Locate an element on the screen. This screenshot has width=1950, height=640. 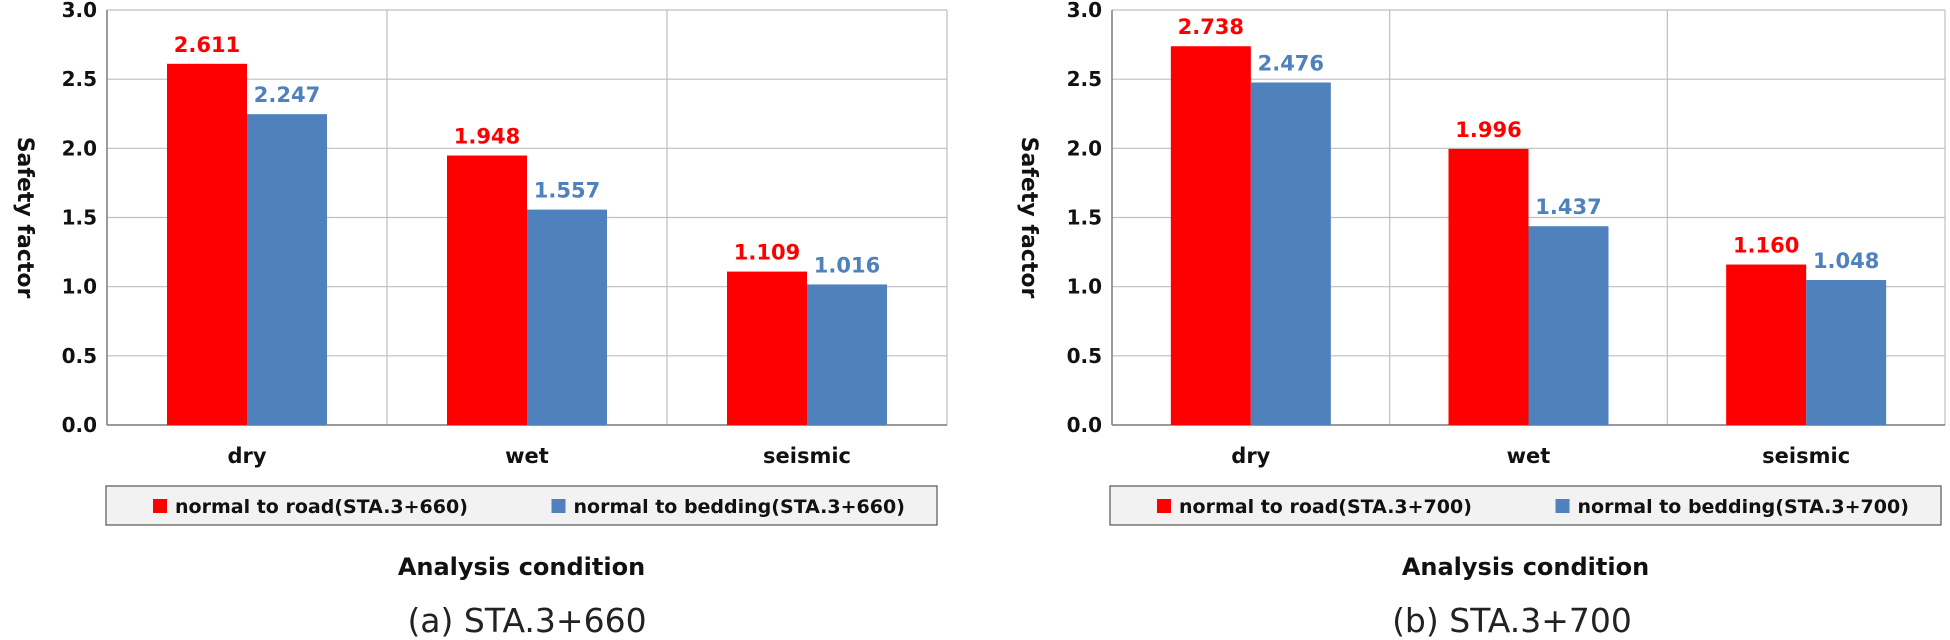
chart-caption: (a) STA.3+660 is located at coordinates (526, 620).